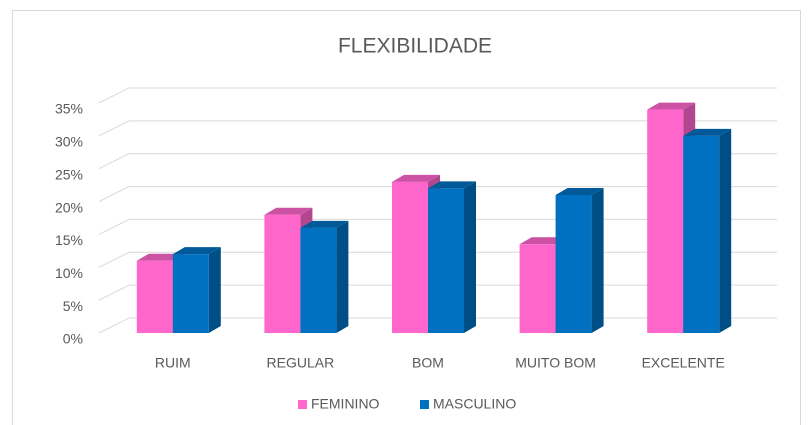 This screenshot has height=425, width=809. I want to click on legend-label: FEMININO, so click(345, 404).